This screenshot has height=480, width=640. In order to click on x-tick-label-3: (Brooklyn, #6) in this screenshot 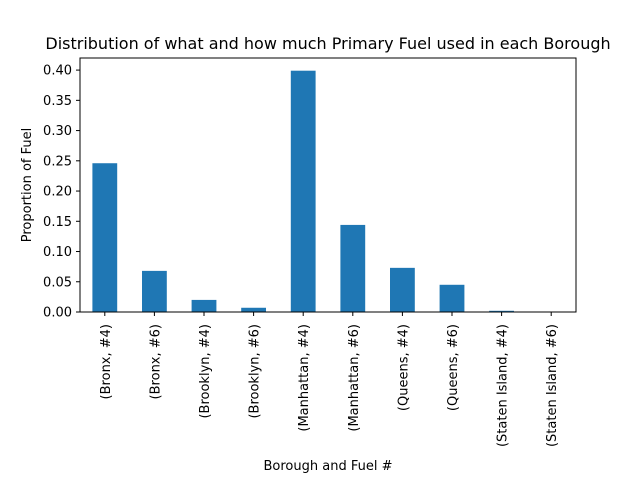, I will do `click(255, 371)`.